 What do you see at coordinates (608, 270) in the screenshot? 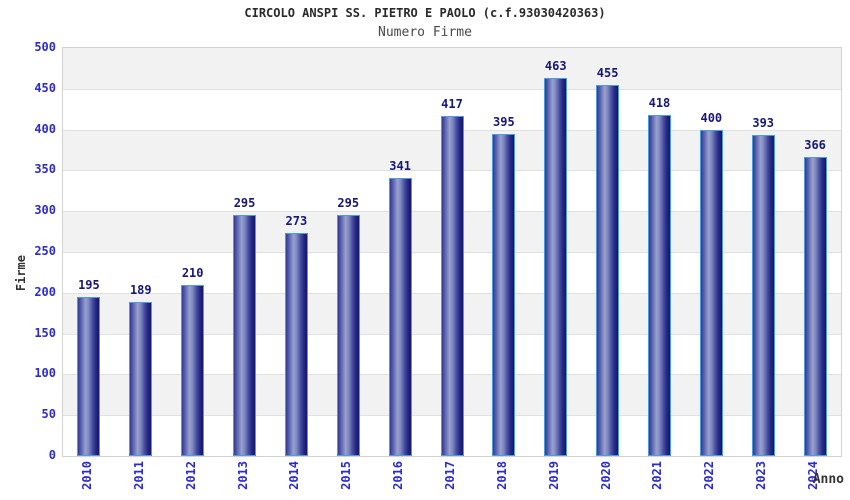
I see `bar-2020` at bounding box center [608, 270].